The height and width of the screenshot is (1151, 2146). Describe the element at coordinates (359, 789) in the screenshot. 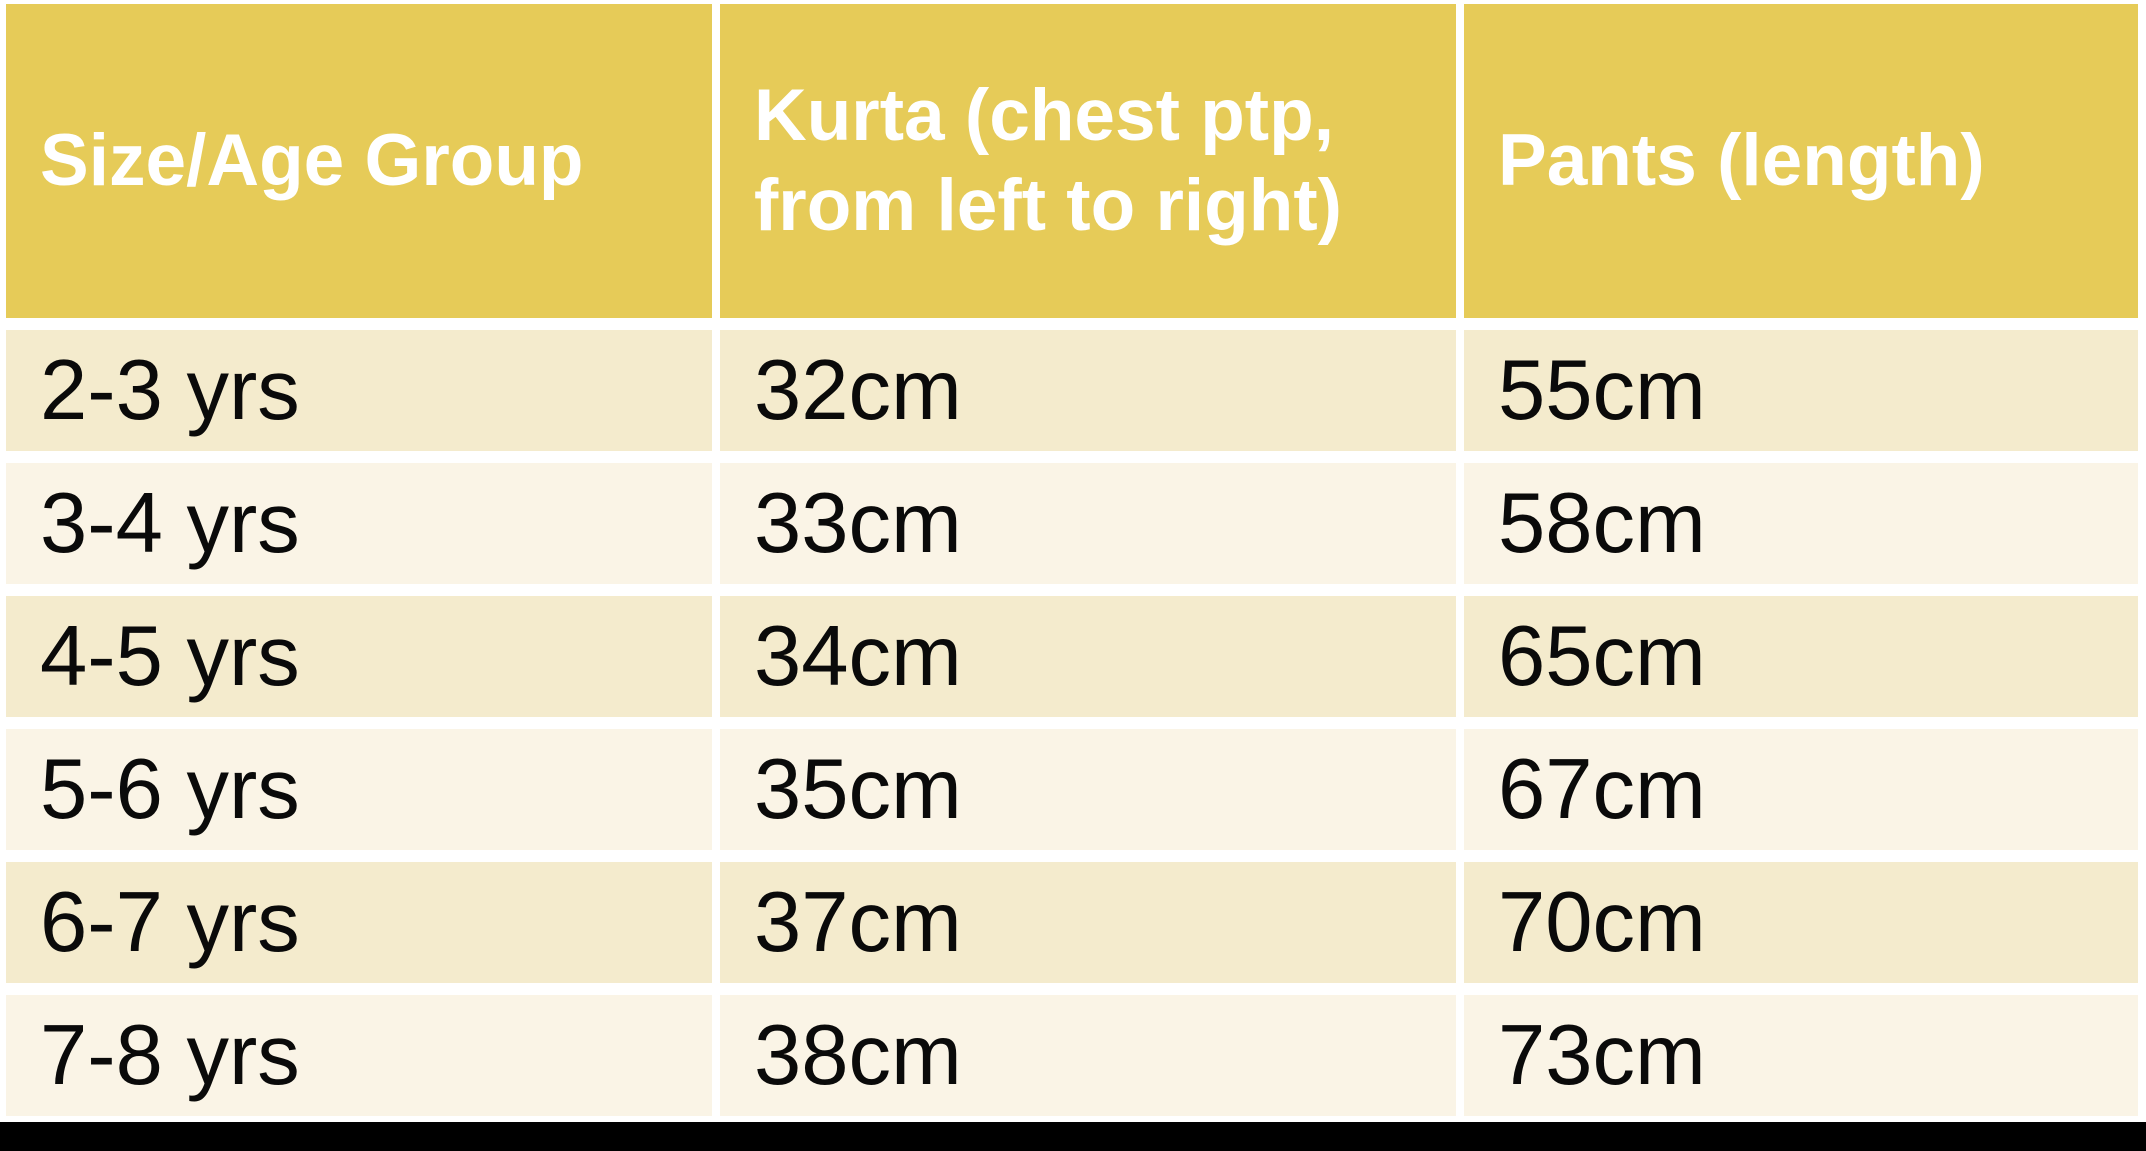

I see `cell-size-age: 5-6 yrs` at that location.